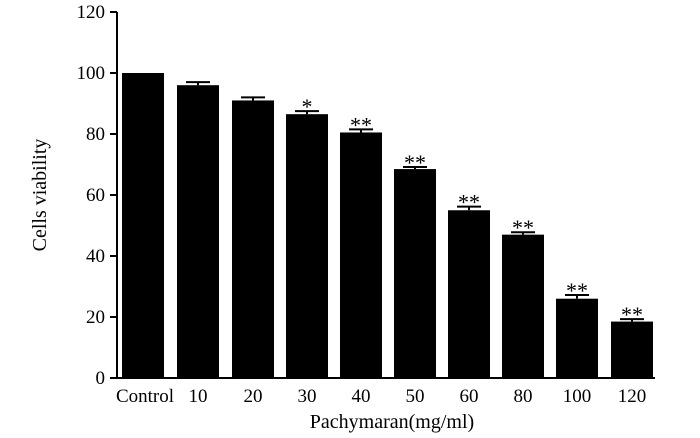  I want to click on x-axis-title: Pachymaran(mg/ml), so click(392, 422).